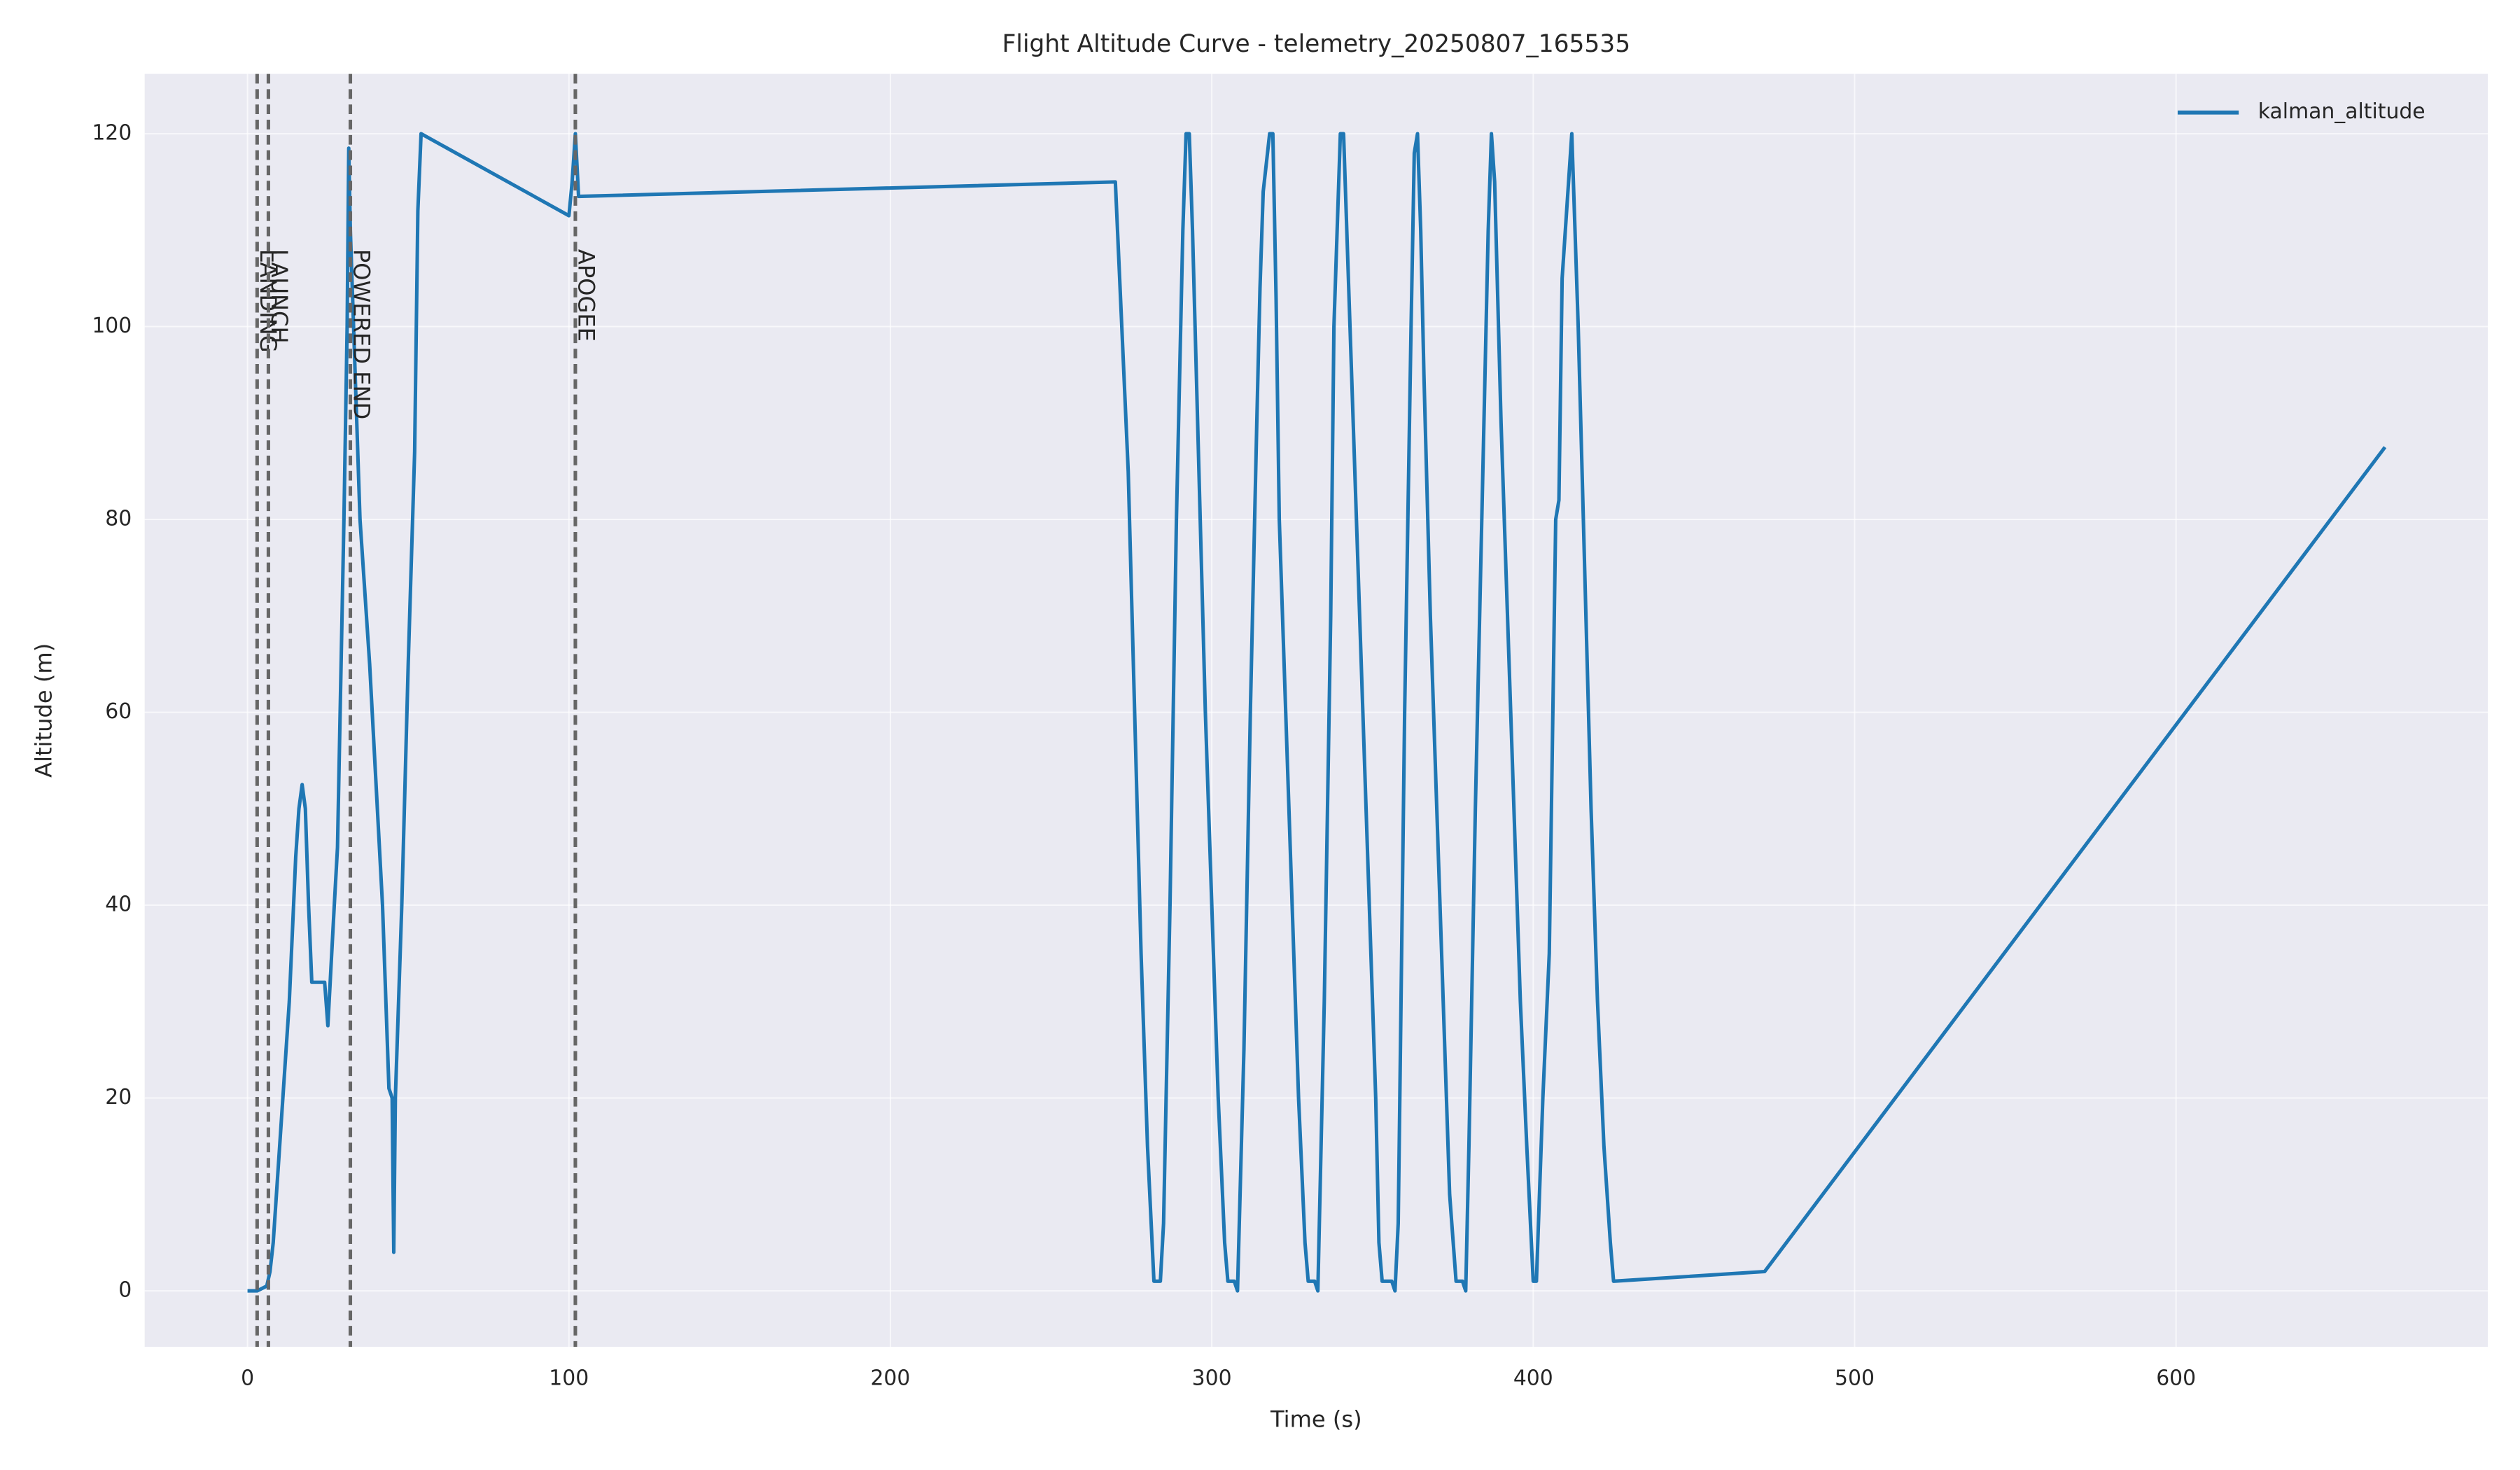 The height and width of the screenshot is (1470, 2520). What do you see at coordinates (1855, 1378) in the screenshot?
I see `x-tick-label: 500` at bounding box center [1855, 1378].